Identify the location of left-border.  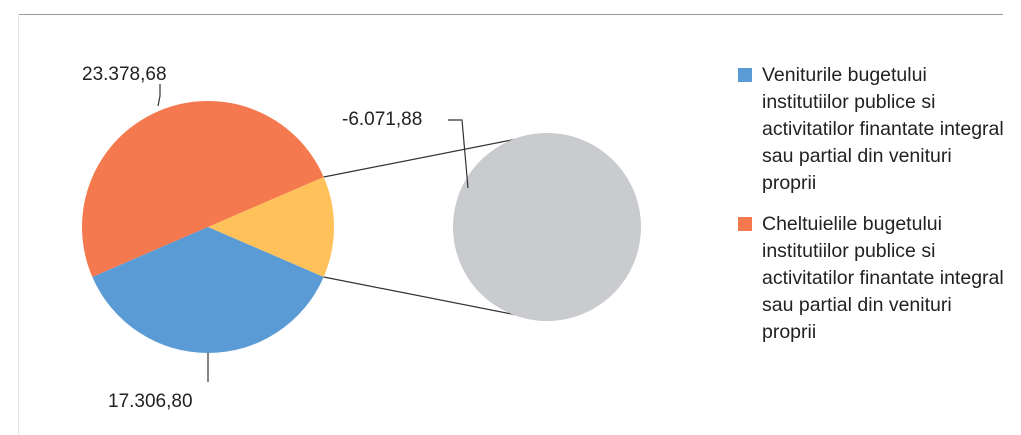
(18, 224).